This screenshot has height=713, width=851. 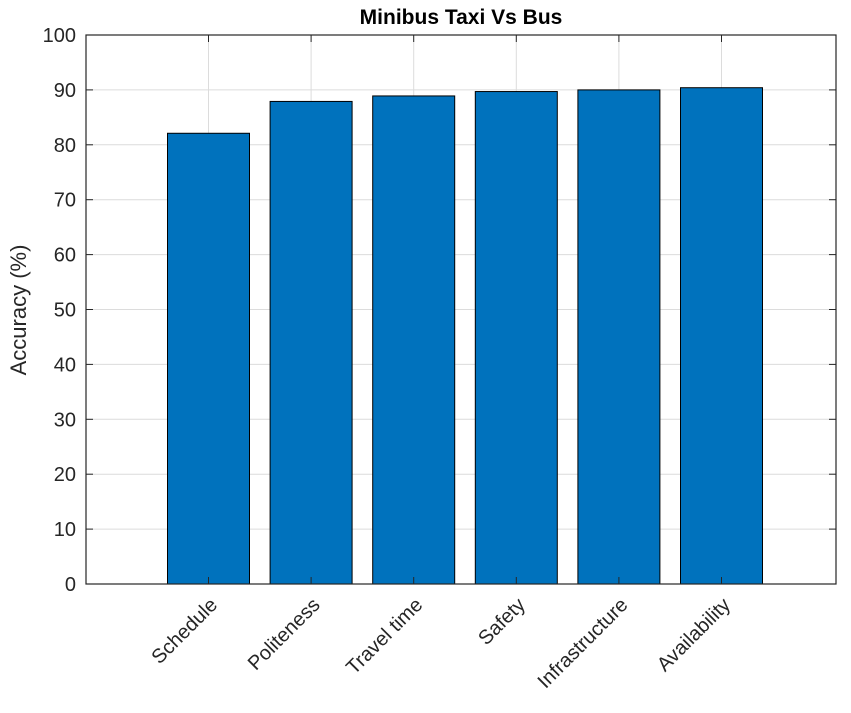 What do you see at coordinates (59, 36) in the screenshot?
I see `y-tick-label: 100` at bounding box center [59, 36].